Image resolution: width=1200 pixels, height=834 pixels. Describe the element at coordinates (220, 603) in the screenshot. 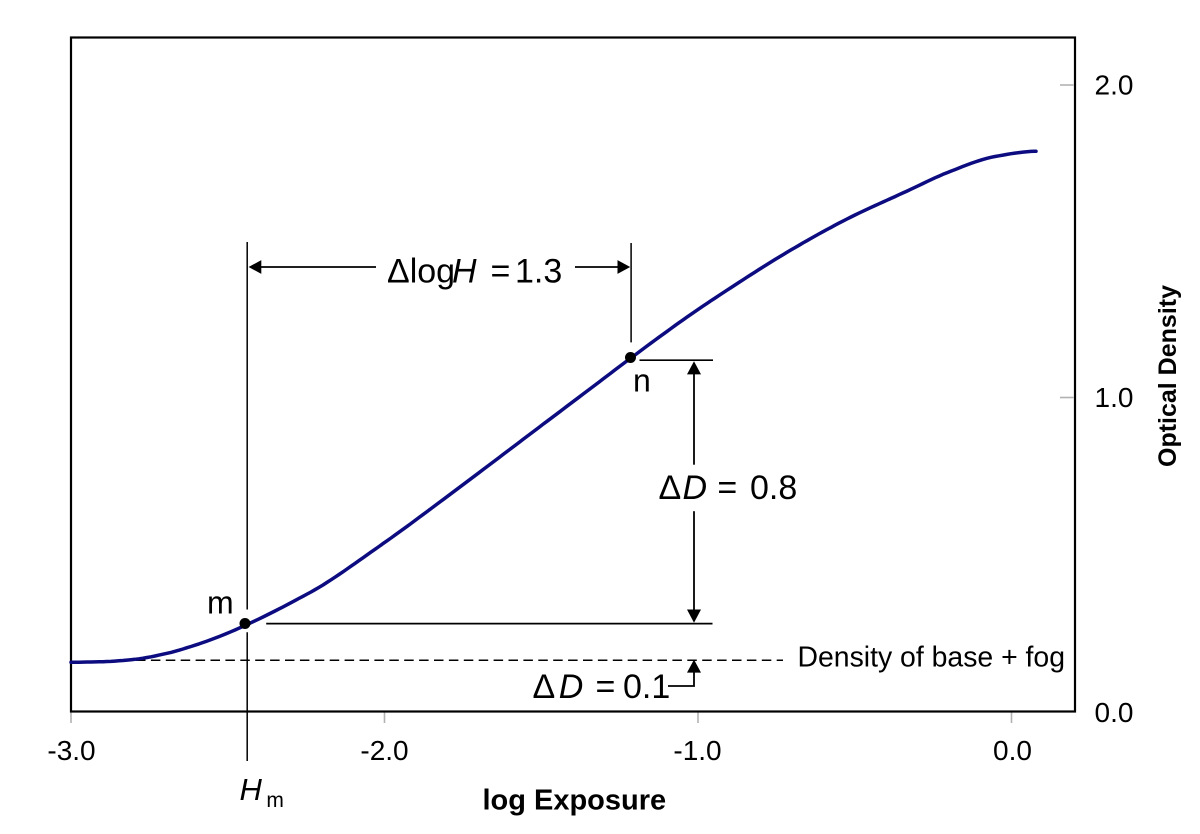

I see `svg-text: m` at that location.